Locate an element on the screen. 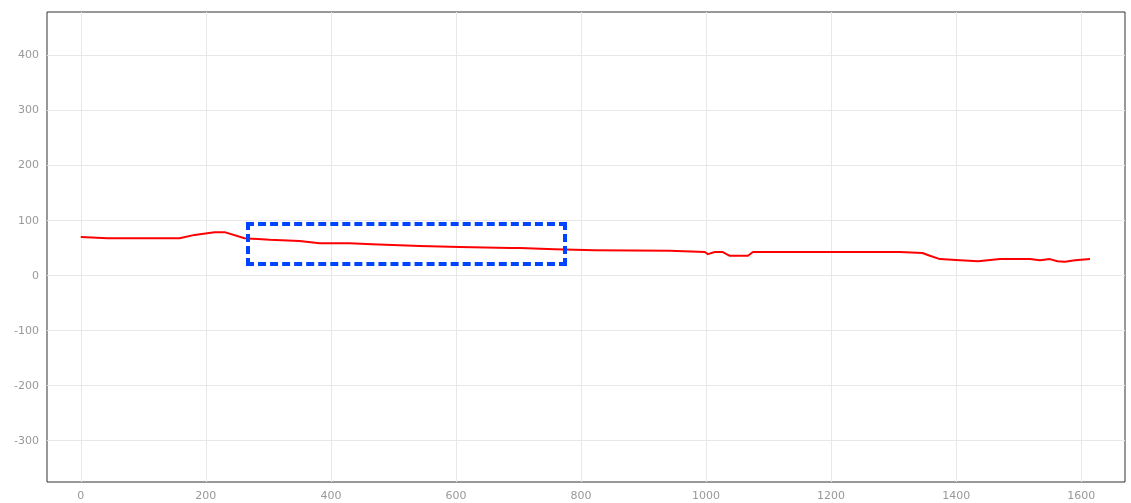  y-tick-label: -200 is located at coordinates (26, 385).